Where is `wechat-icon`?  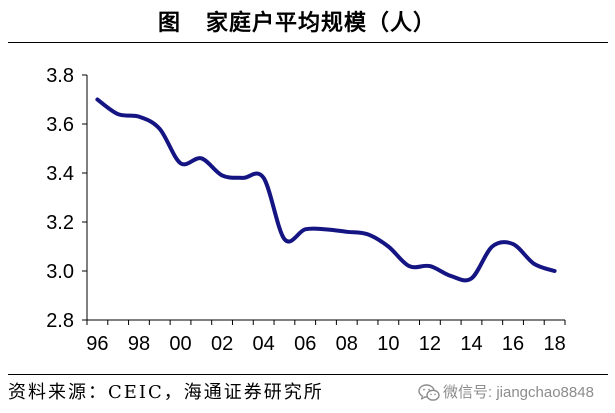 wechat-icon is located at coordinates (429, 392).